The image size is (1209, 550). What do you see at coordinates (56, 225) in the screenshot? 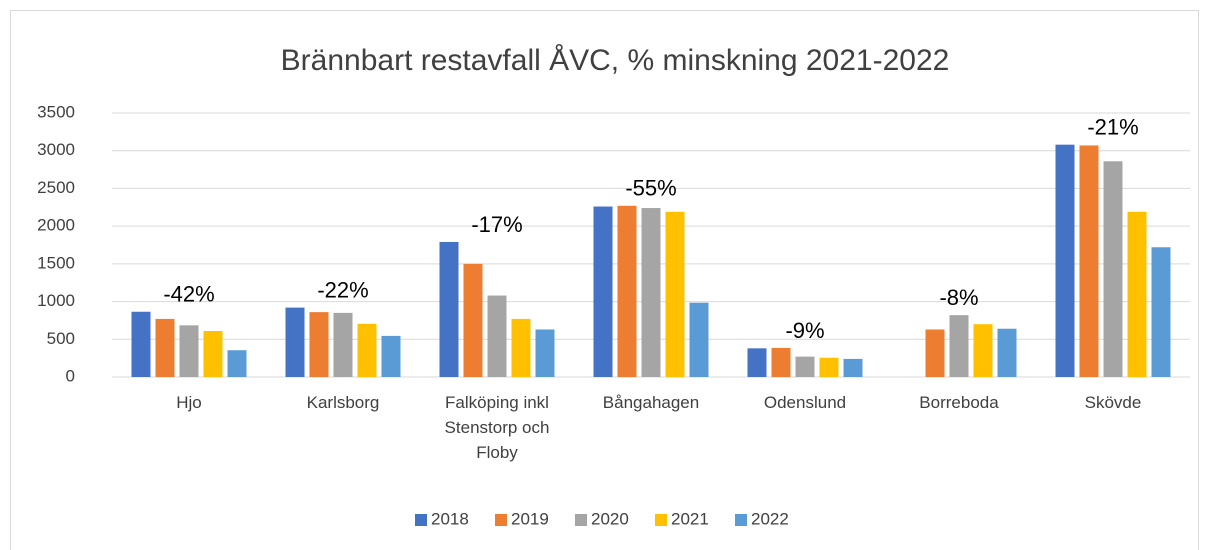
I see `y-tick-label: 2000` at bounding box center [56, 225].